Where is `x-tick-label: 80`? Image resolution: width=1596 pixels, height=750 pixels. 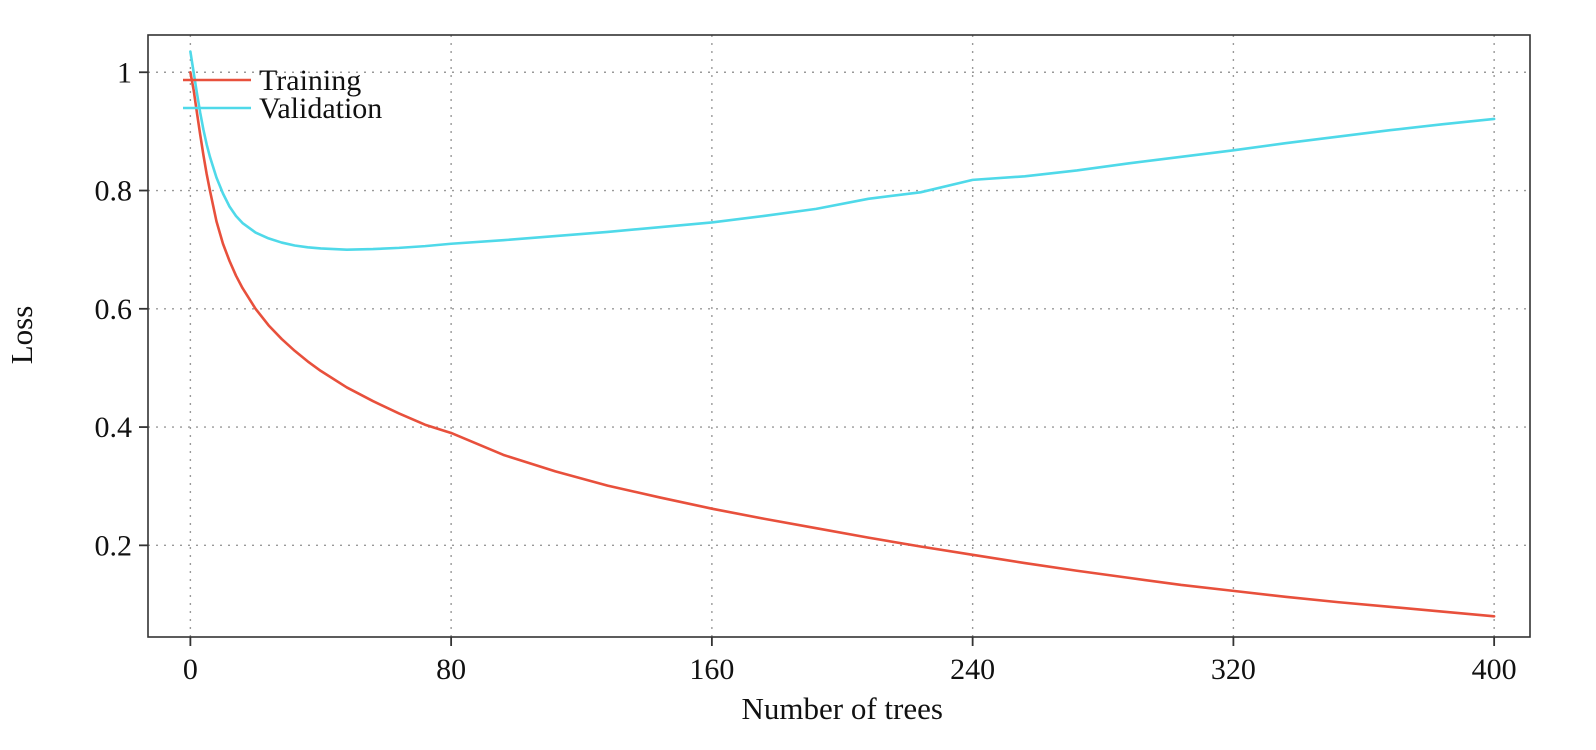
x-tick-label: 80 is located at coordinates (451, 669).